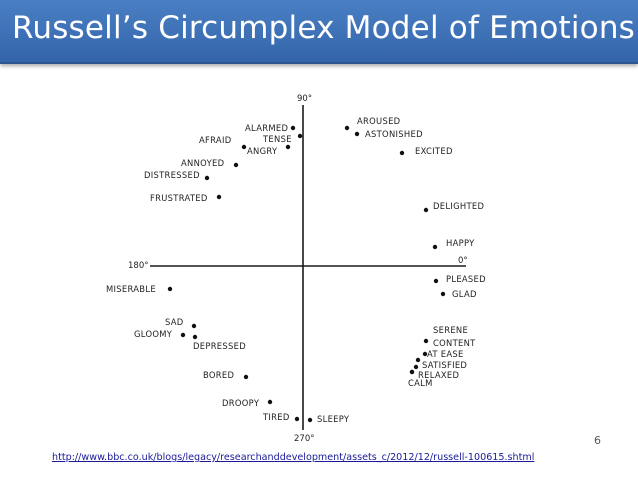  I want to click on emotion-dot-annoyed, so click(236, 165).